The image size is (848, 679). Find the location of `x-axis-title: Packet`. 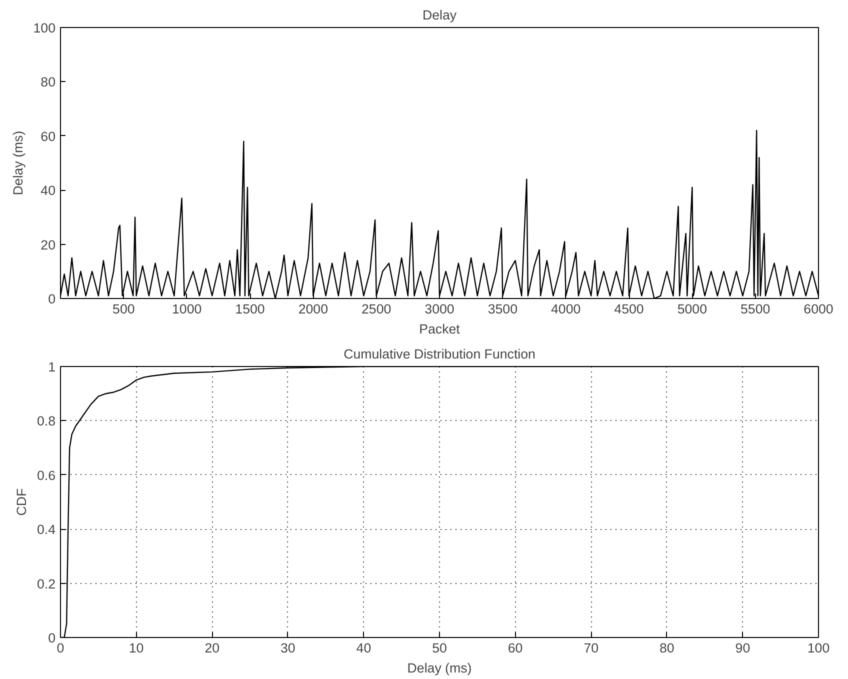

x-axis-title: Packet is located at coordinates (439, 329).